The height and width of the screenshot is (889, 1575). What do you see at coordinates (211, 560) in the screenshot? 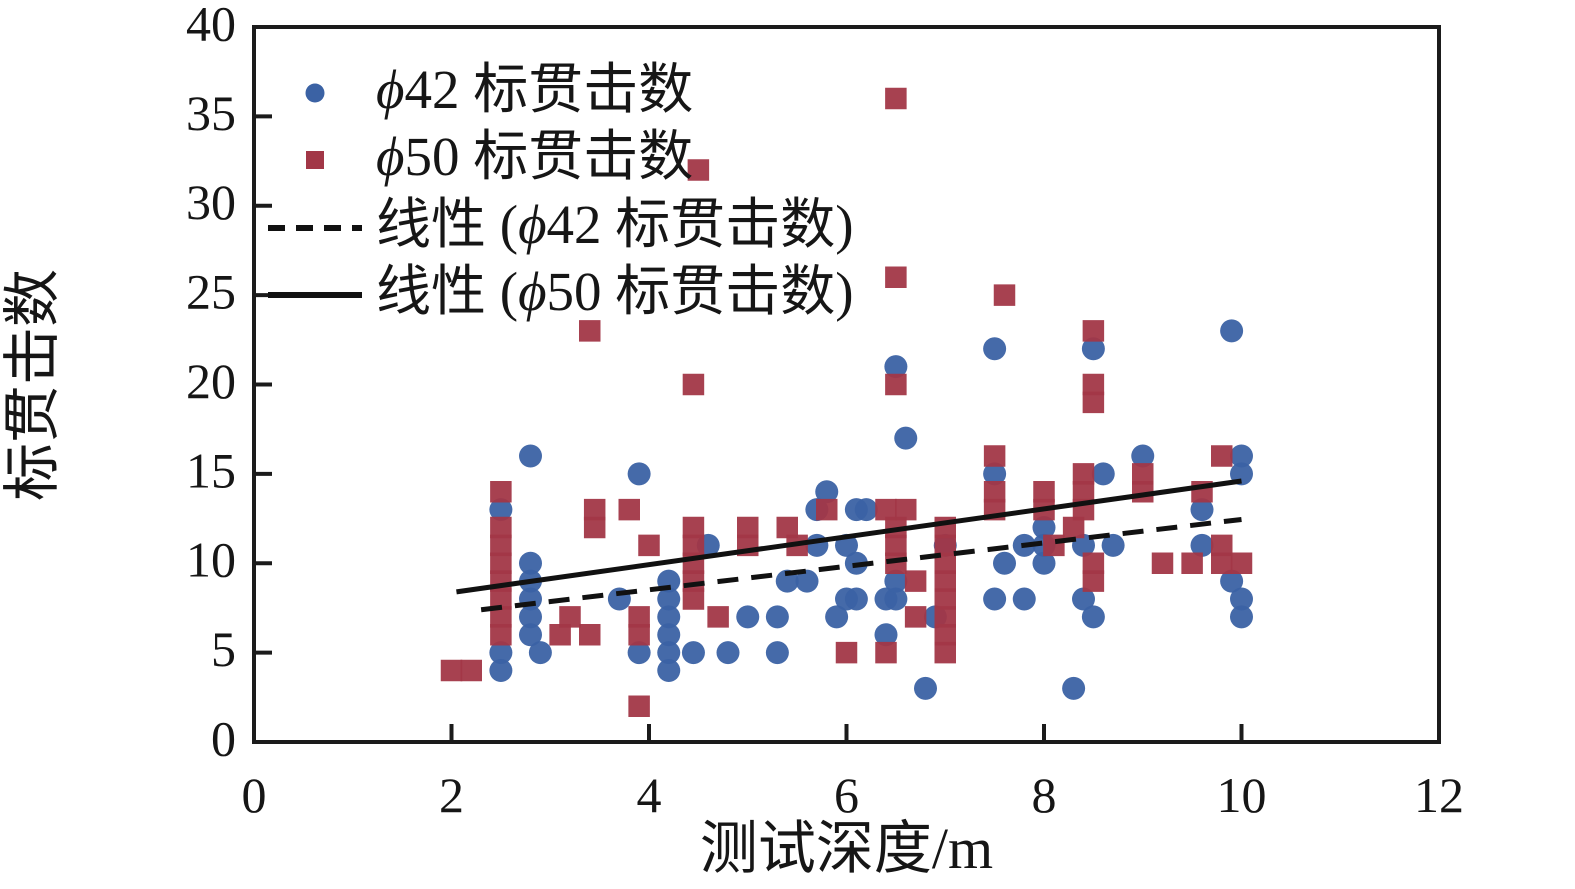
I see `y-tick-label: 10` at bounding box center [211, 560].